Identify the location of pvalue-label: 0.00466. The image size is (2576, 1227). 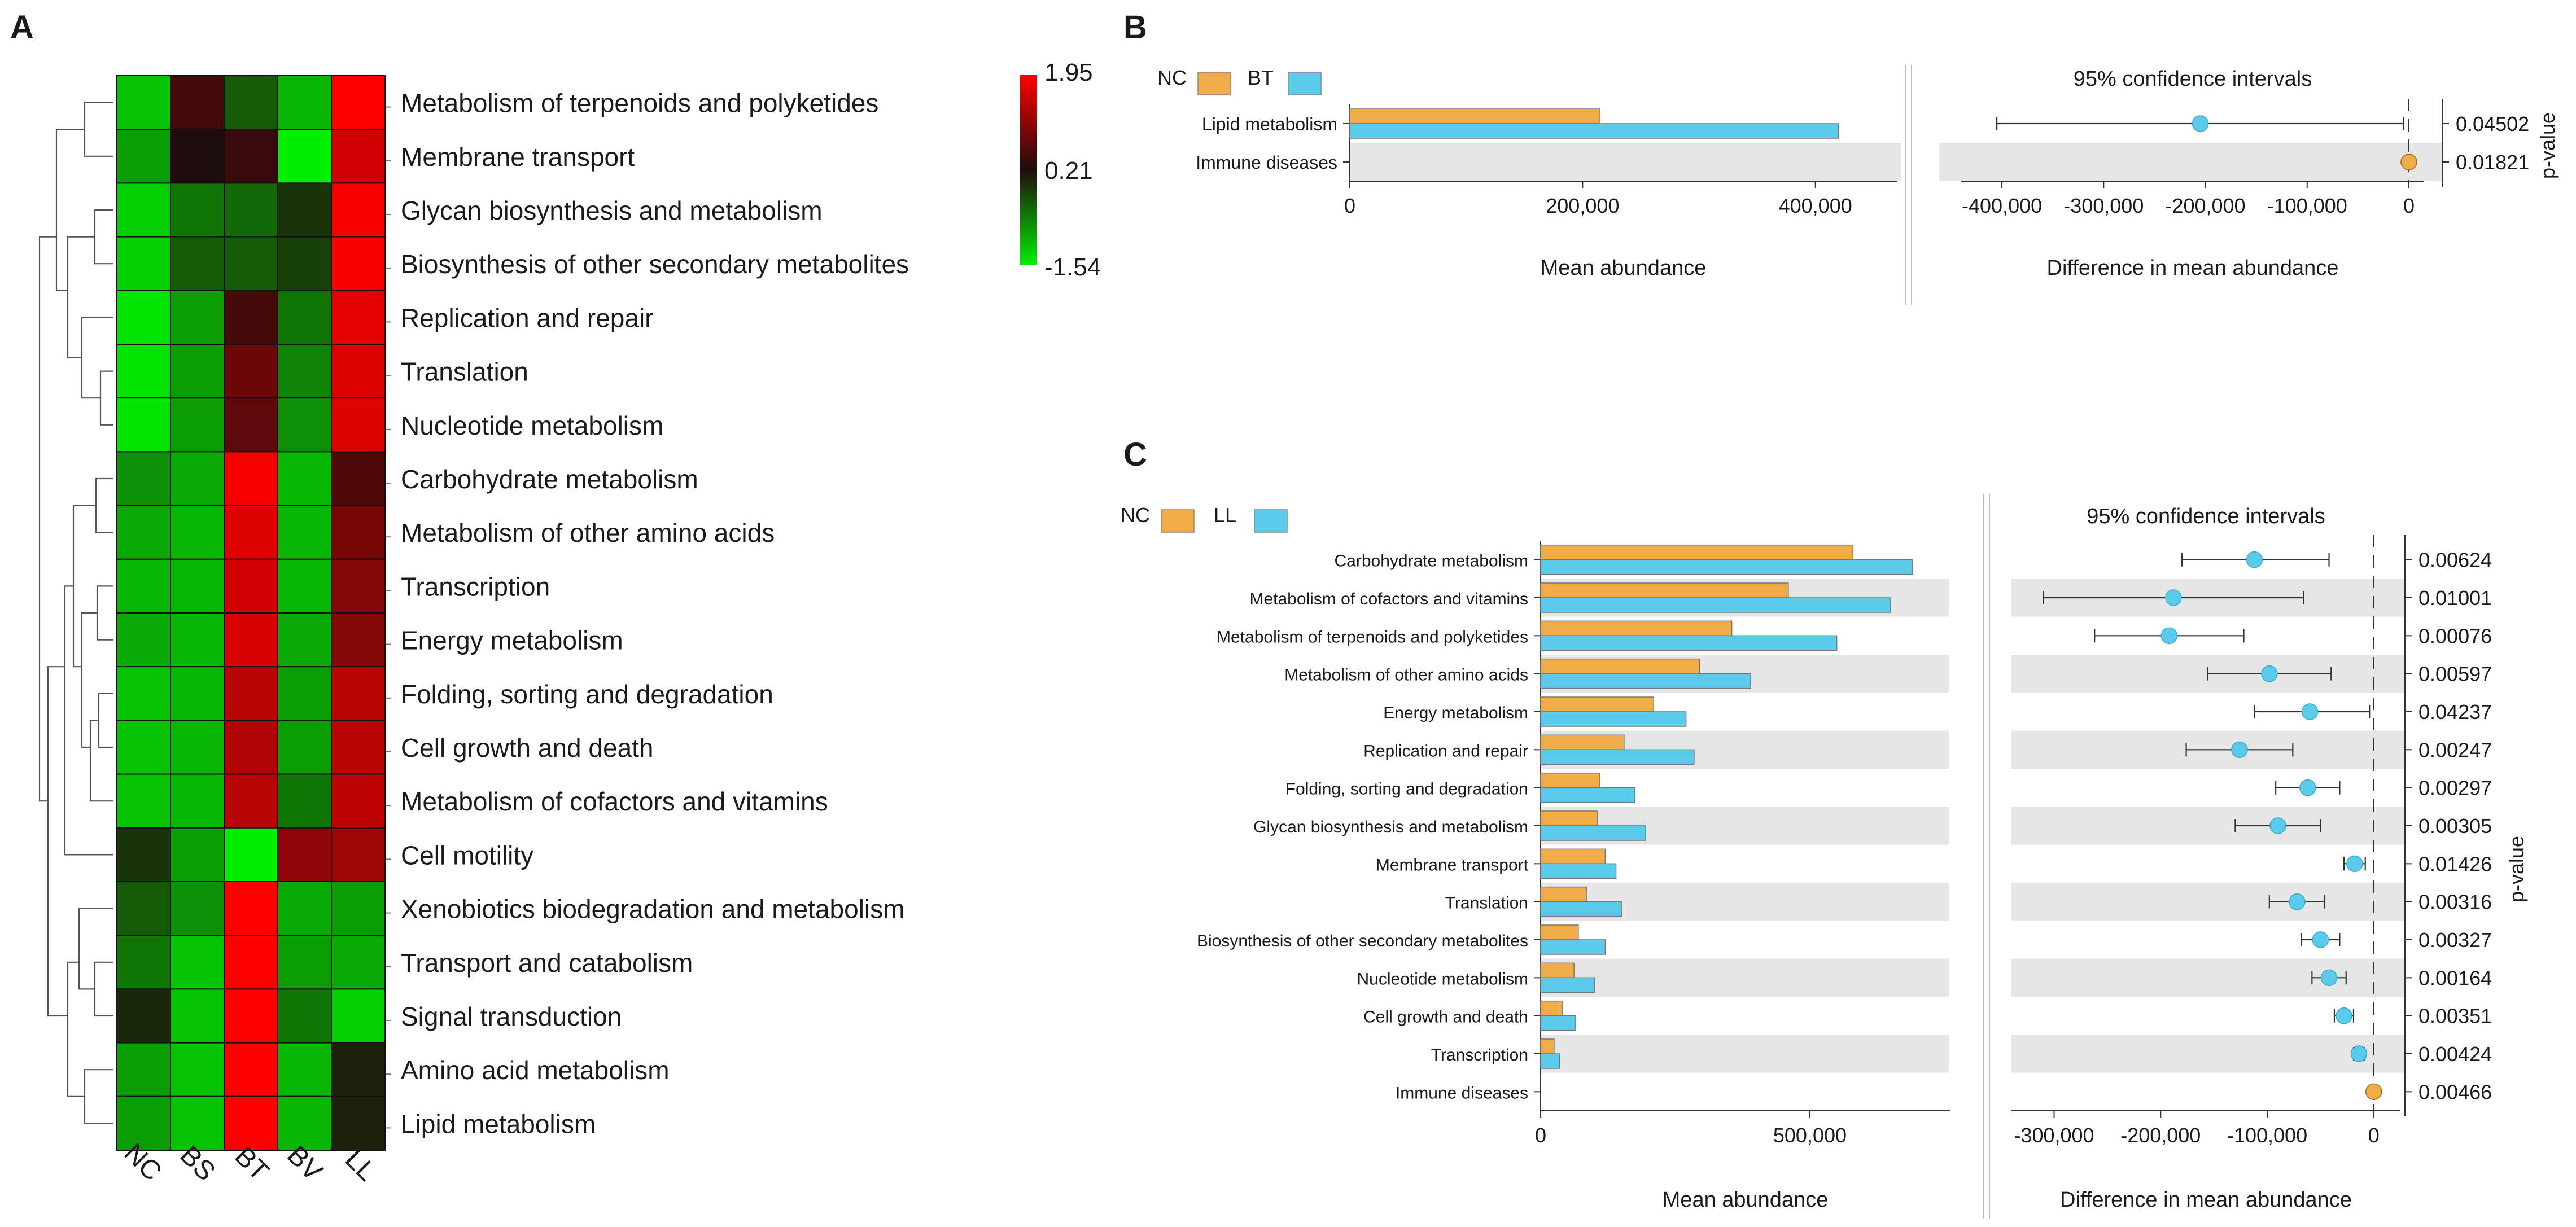
(2455, 1091).